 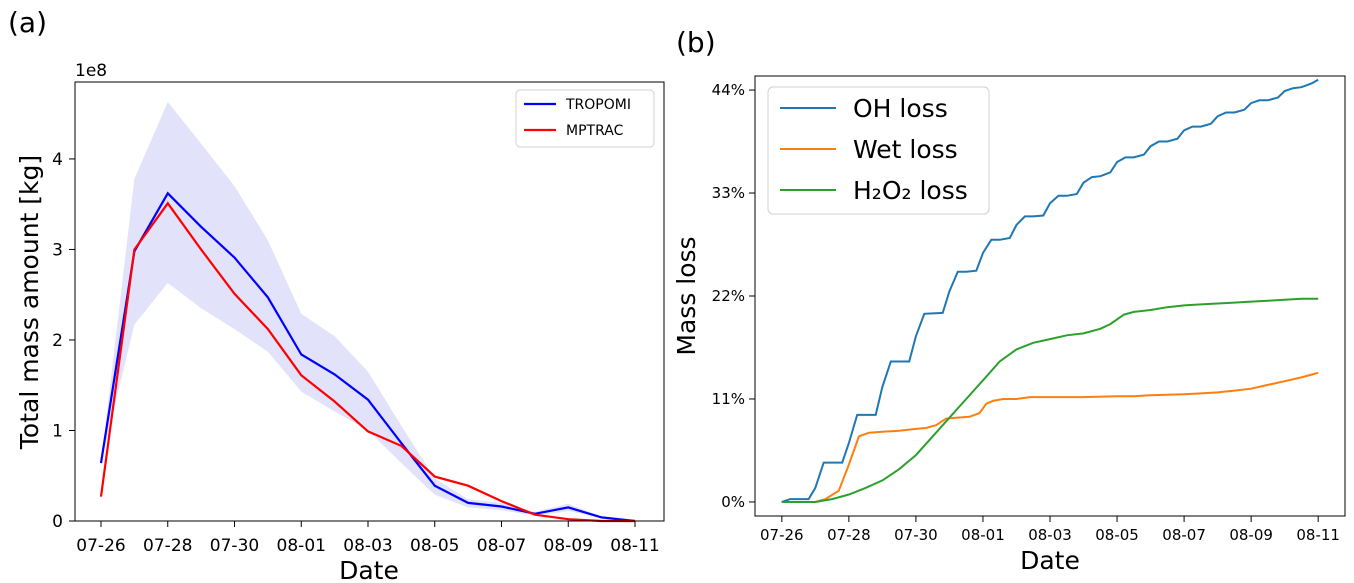 I want to click on panel-b-x-tick-label: 07-26, so click(x=782, y=535).